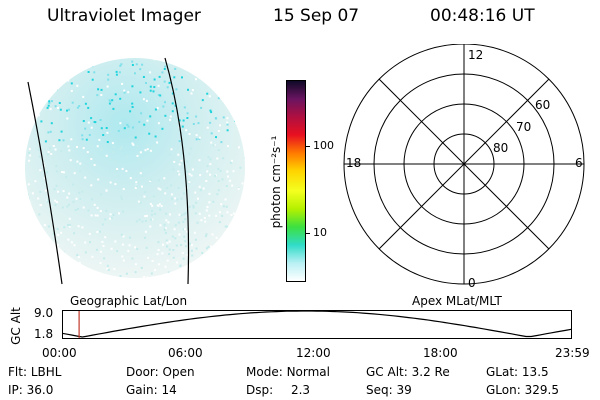  Describe the element at coordinates (296, 181) in the screenshot. I see `colorbar` at that location.